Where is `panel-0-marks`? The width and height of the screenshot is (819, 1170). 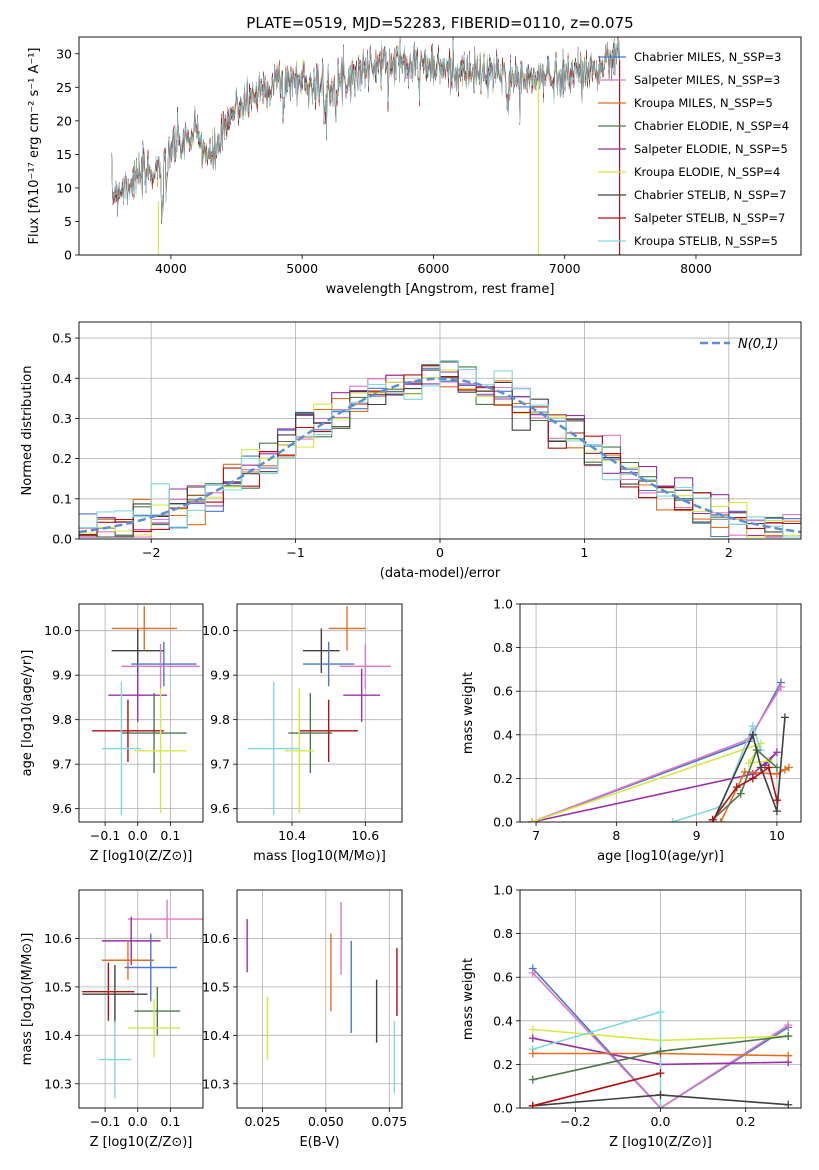
panel-0-marks is located at coordinates (366, 146).